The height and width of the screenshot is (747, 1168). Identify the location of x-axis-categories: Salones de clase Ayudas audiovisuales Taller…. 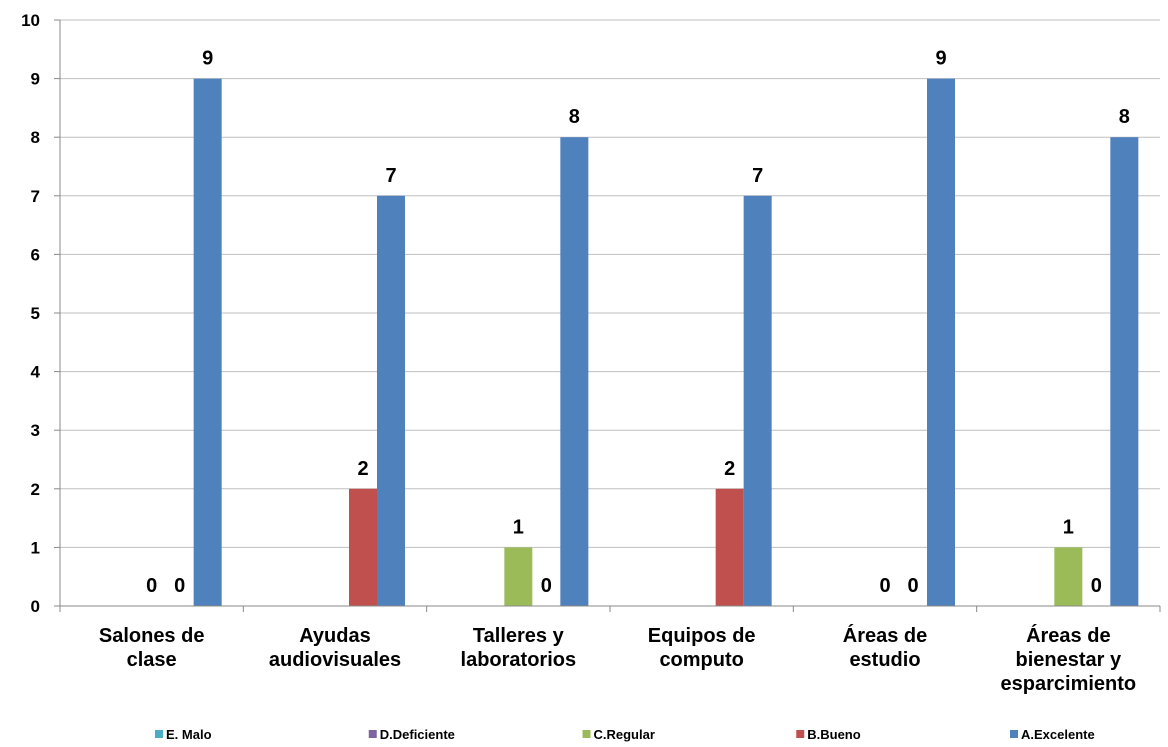
(617, 659).